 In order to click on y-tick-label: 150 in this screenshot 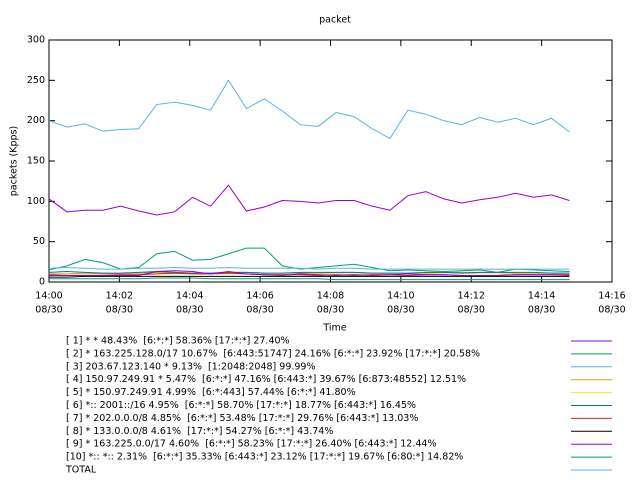, I will do `click(36, 161)`.